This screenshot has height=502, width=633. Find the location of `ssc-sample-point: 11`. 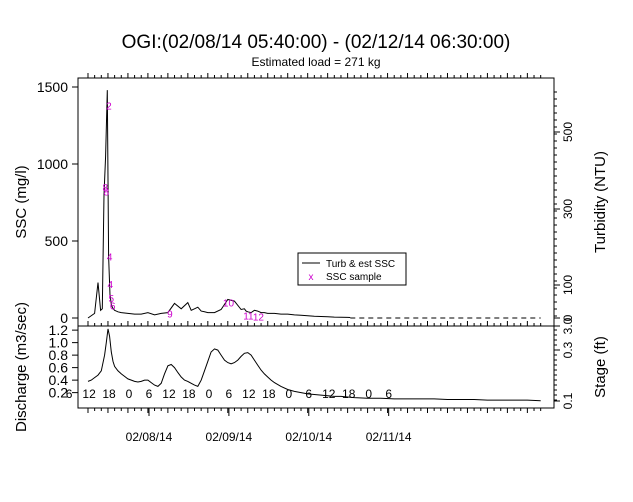

ssc-sample-point: 11 is located at coordinates (248, 317).